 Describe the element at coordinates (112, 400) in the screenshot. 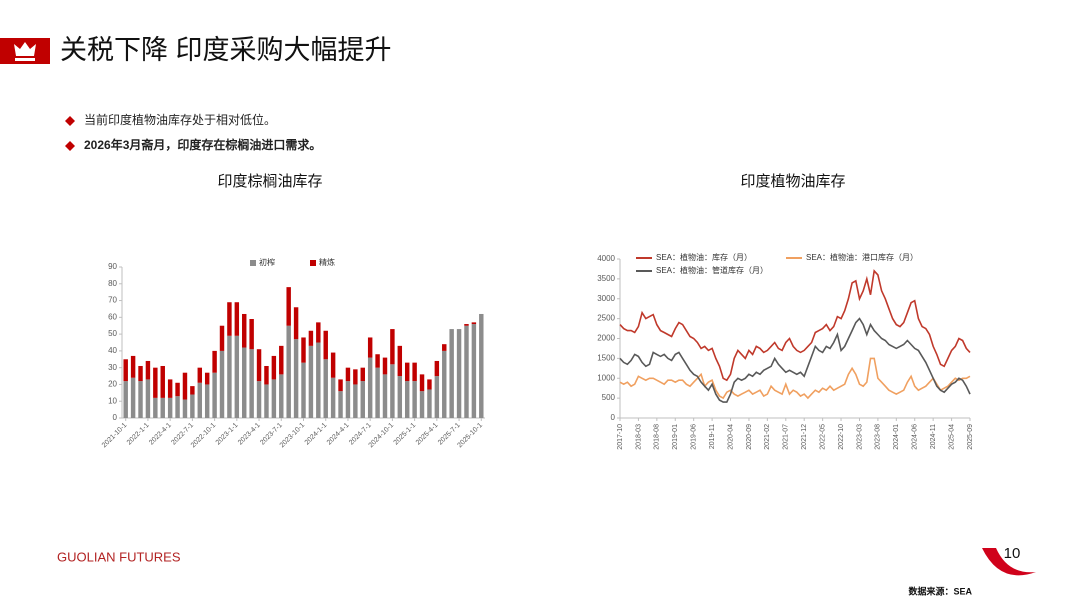

I see `y-tick-label: 10` at that location.